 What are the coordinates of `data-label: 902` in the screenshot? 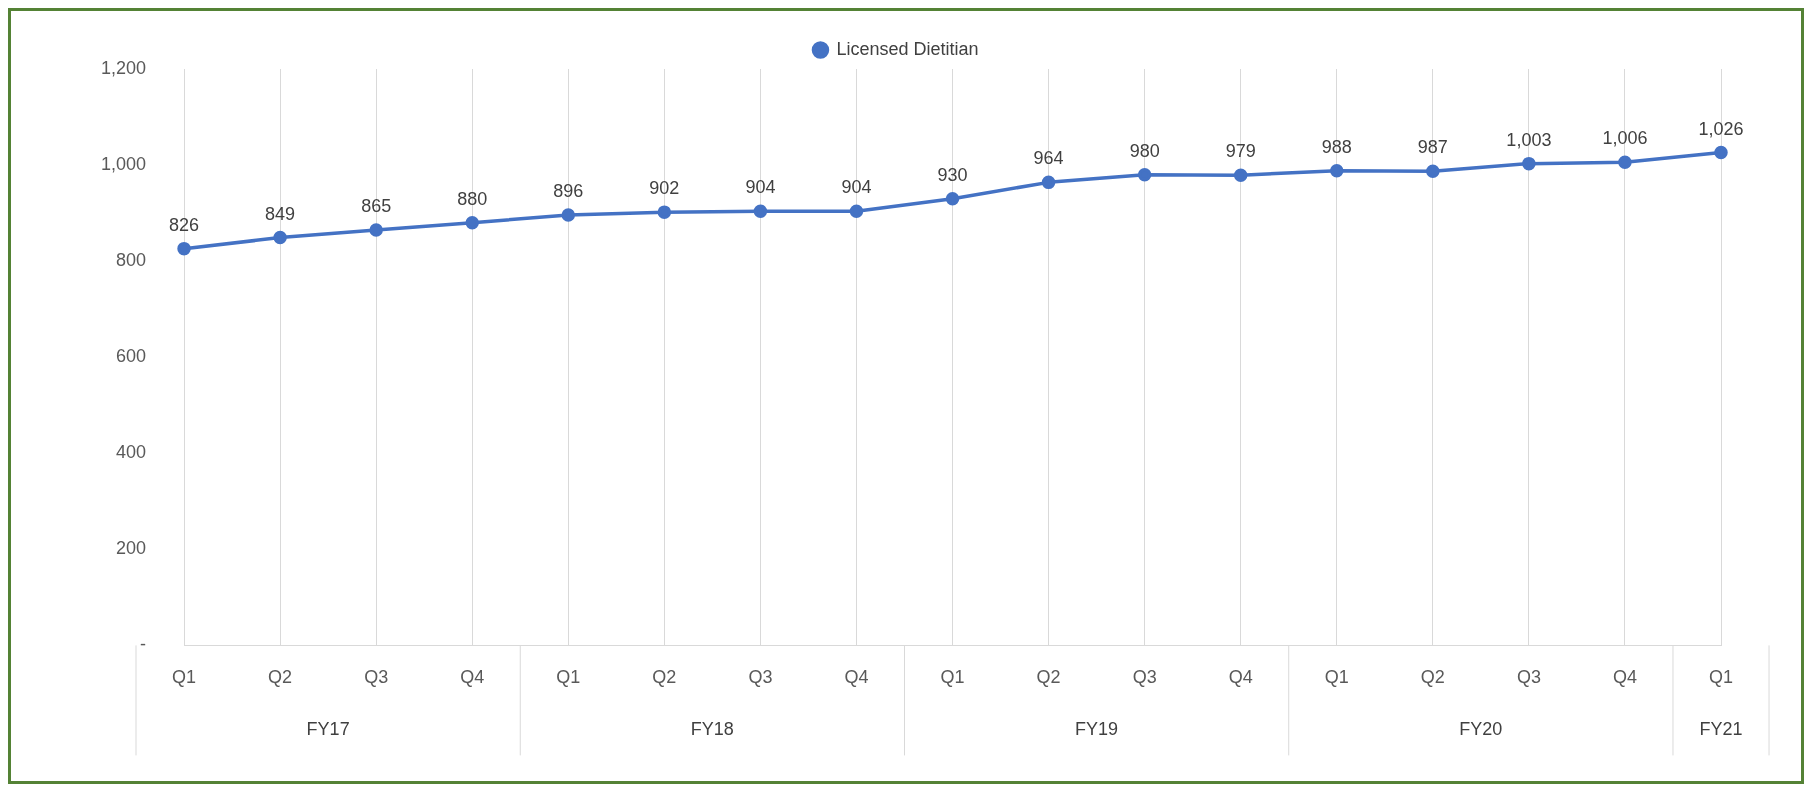 It's located at (664, 188).